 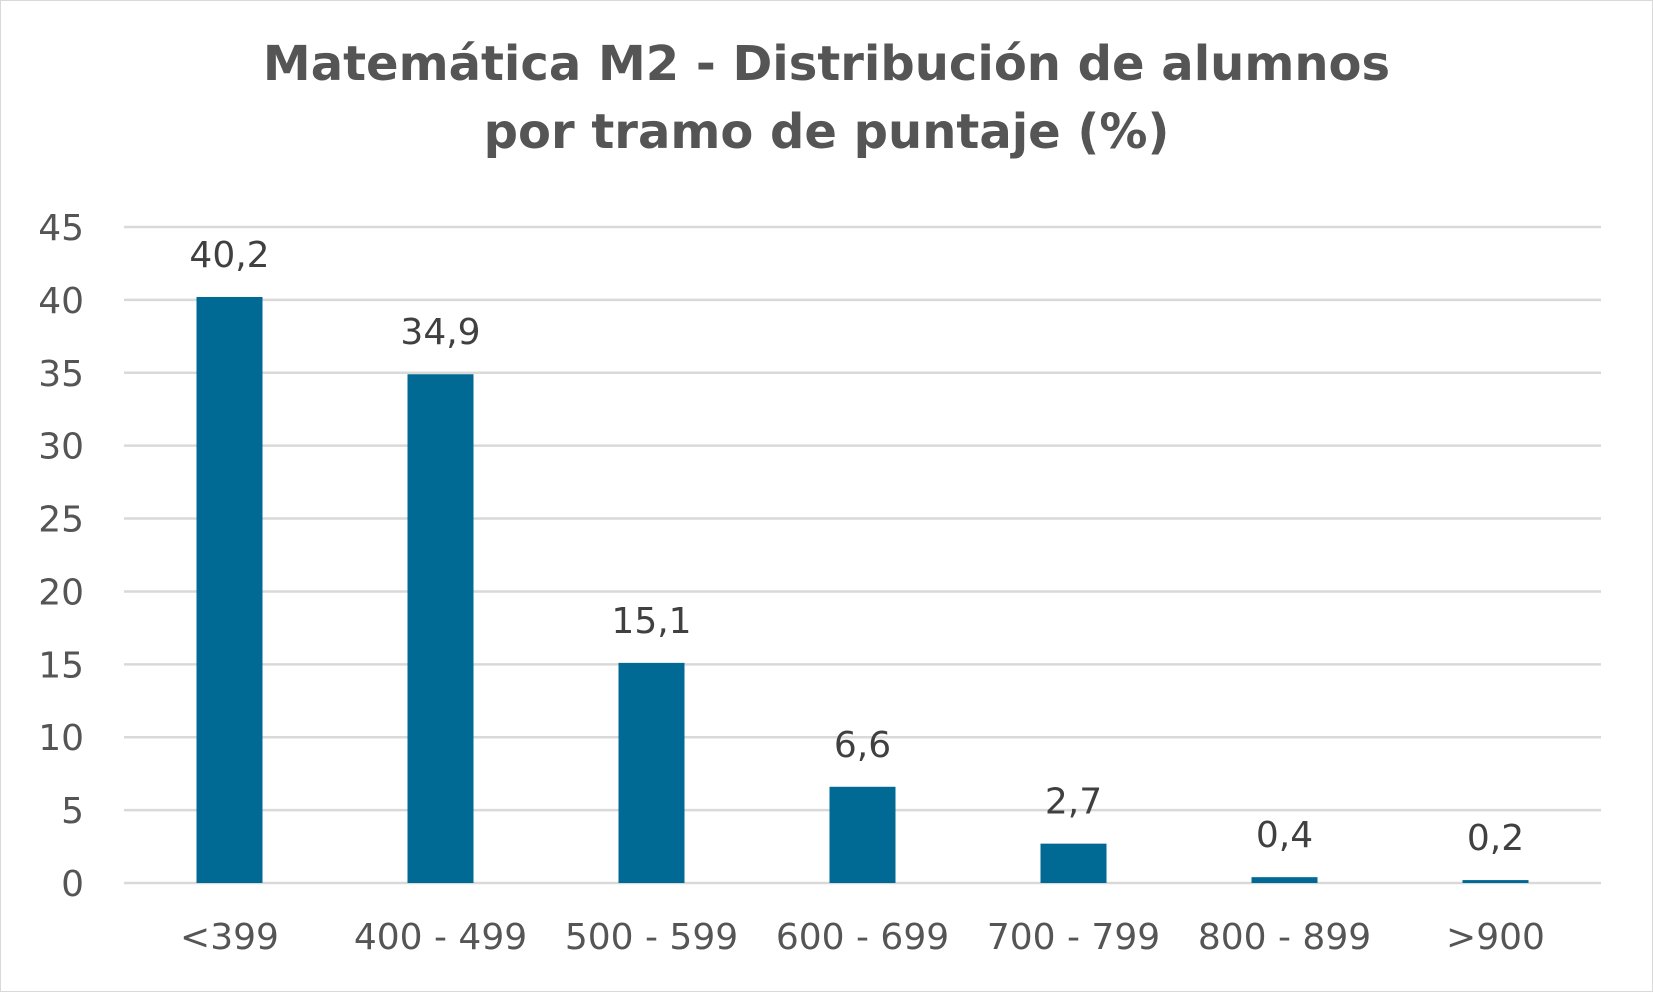 What do you see at coordinates (1284, 937) in the screenshot?
I see `x-category-label: 800 - 899` at bounding box center [1284, 937].